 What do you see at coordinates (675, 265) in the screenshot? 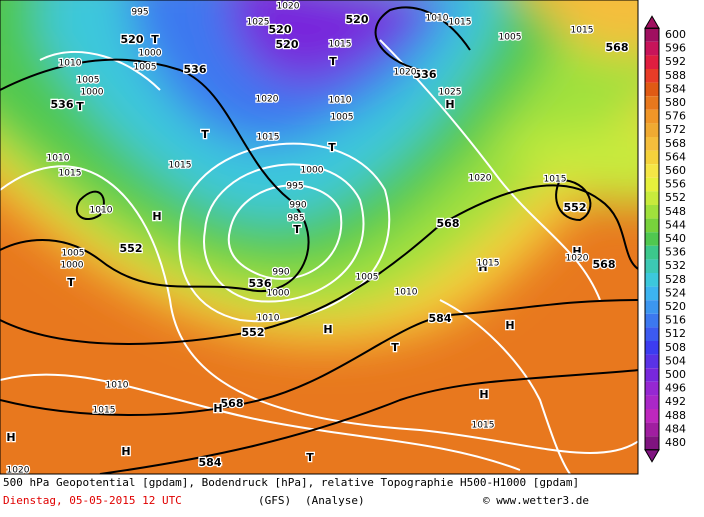
I see `legend-label: 532` at bounding box center [675, 265].